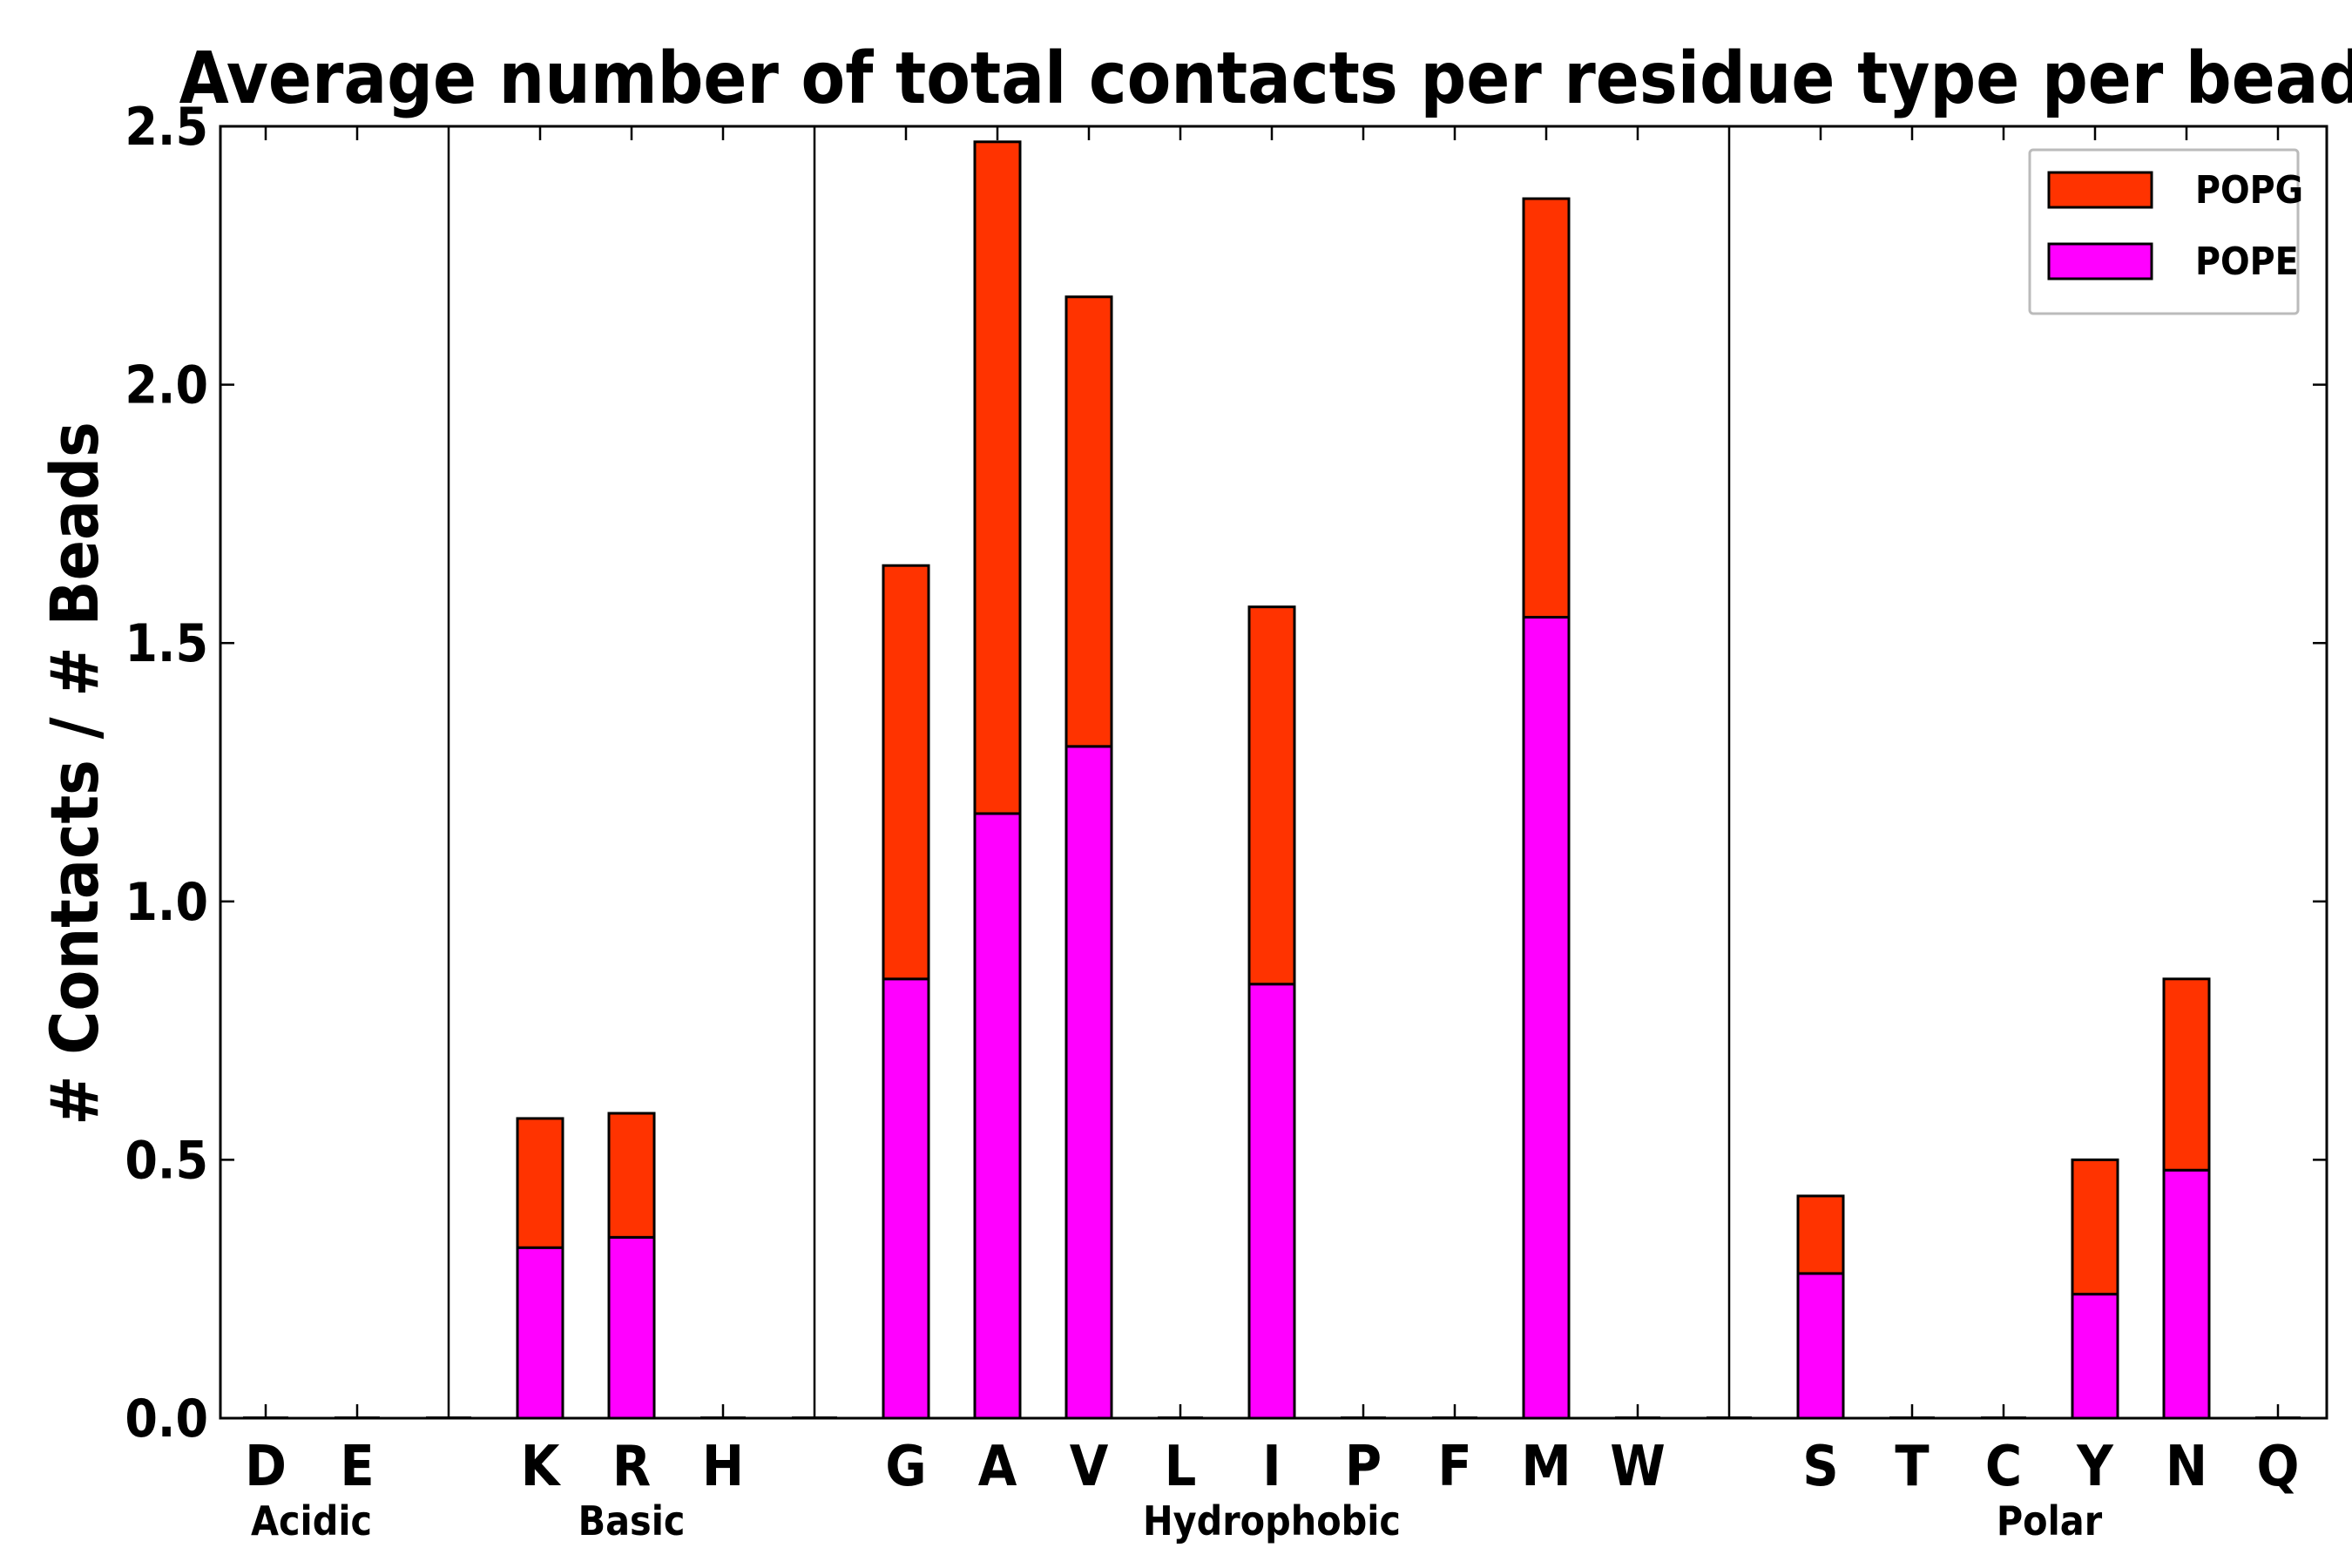  Describe the element at coordinates (906, 772) in the screenshot. I see `bar-popg-g` at that location.